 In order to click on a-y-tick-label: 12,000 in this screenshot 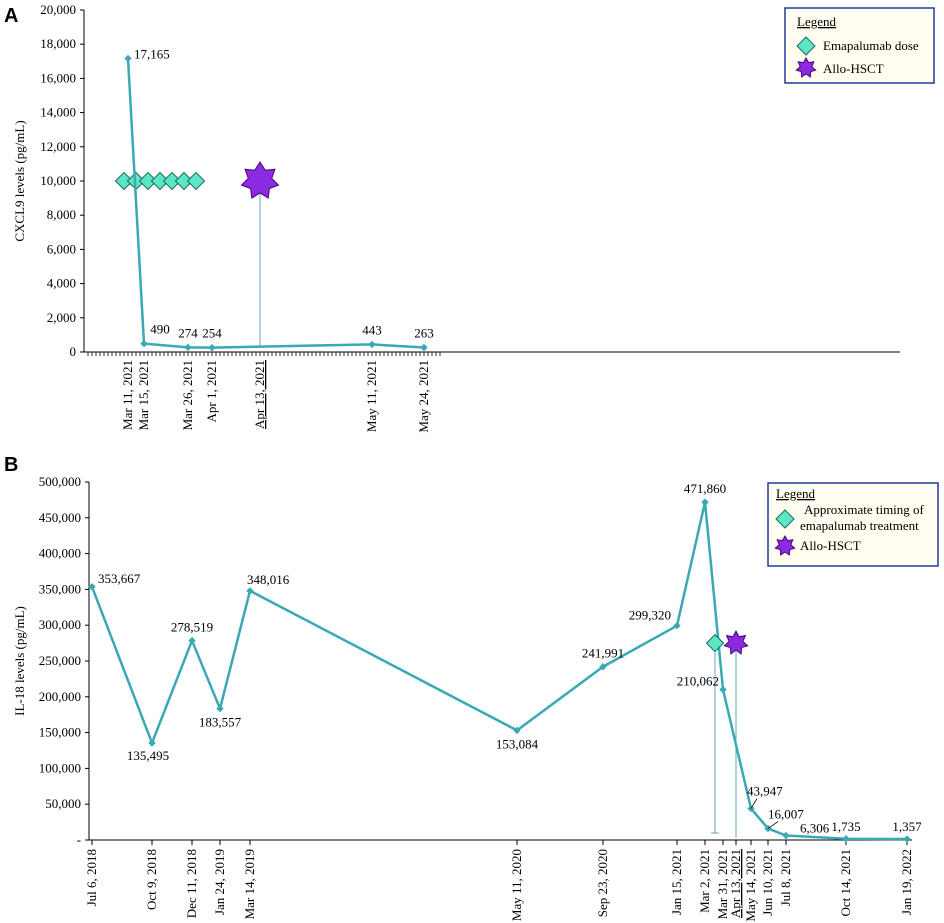, I will do `click(58, 146)`.